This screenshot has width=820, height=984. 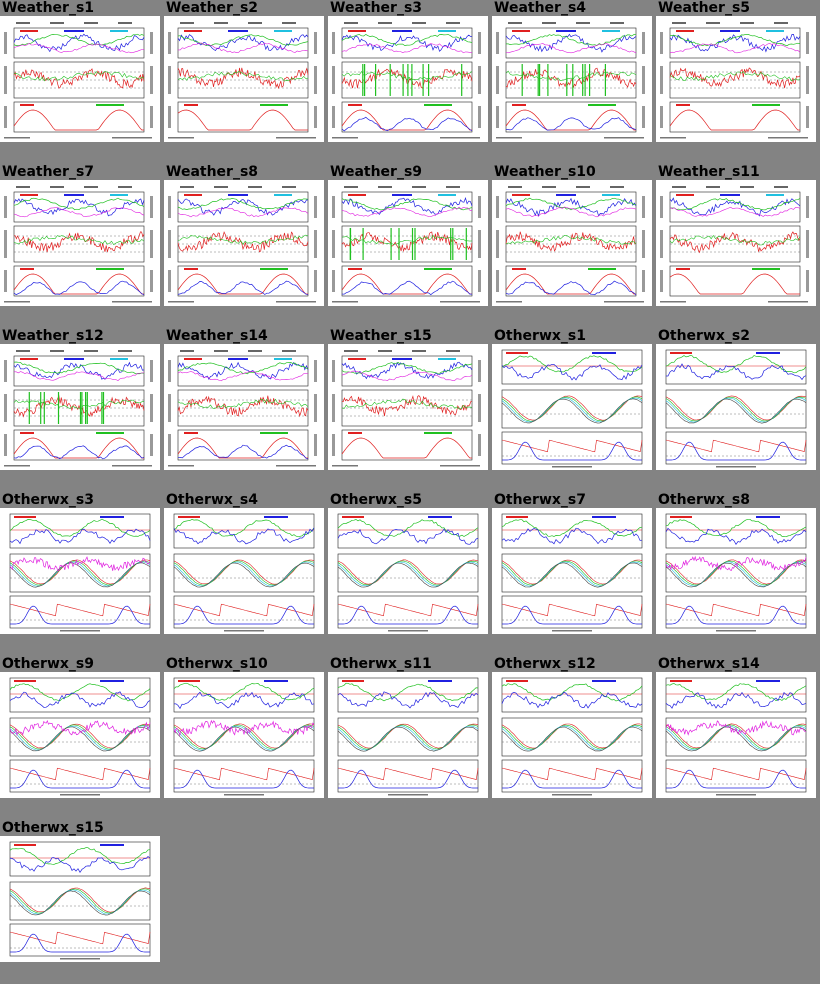 I want to click on thumbnail-cell: Otherwx_s10, so click(x=244, y=727).